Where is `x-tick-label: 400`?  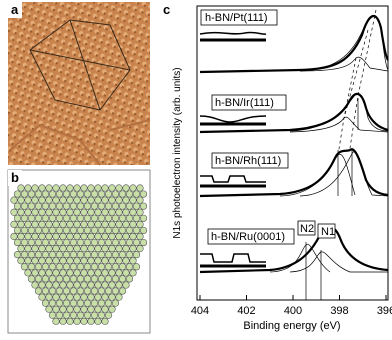
x-tick-label: 400 is located at coordinates (293, 311).